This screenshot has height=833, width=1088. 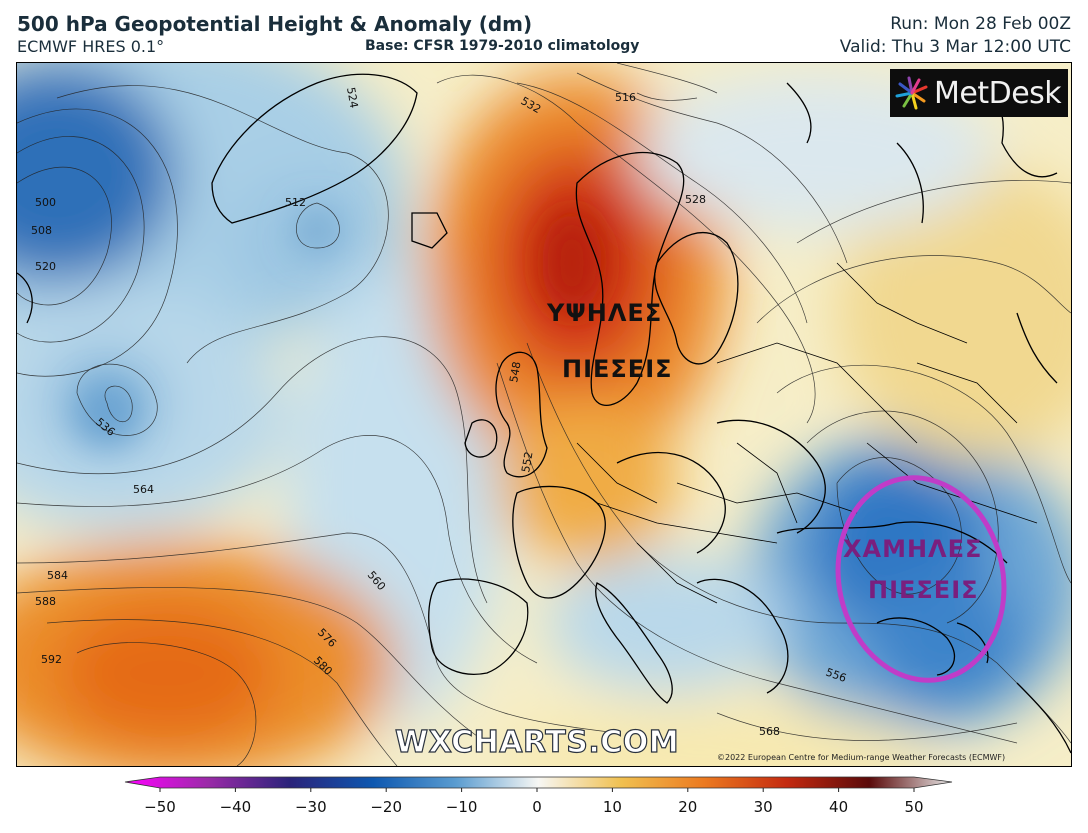 What do you see at coordinates (980, 24) in the screenshot?
I see `run-time-label: Run: Mon 28 Feb 00Z` at bounding box center [980, 24].